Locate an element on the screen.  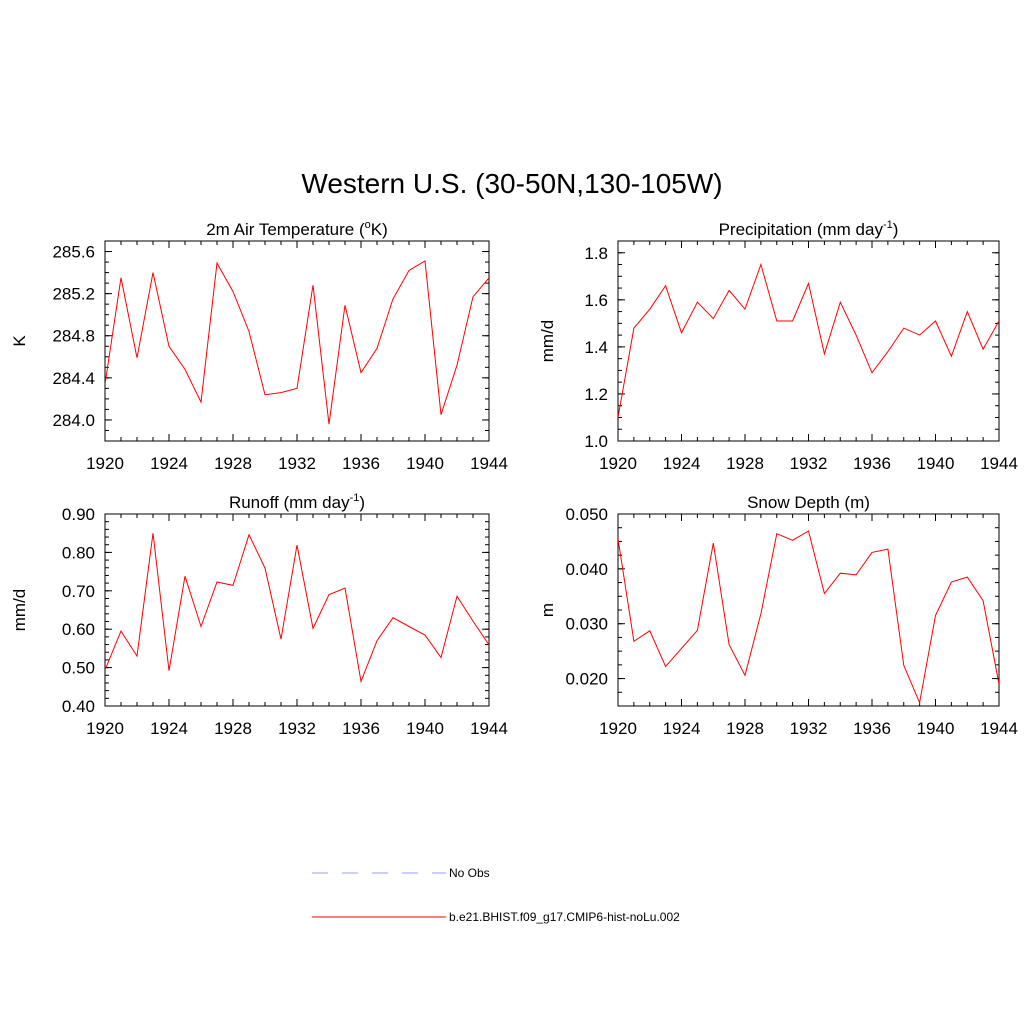
y-axis-label: K is located at coordinates (19, 341).